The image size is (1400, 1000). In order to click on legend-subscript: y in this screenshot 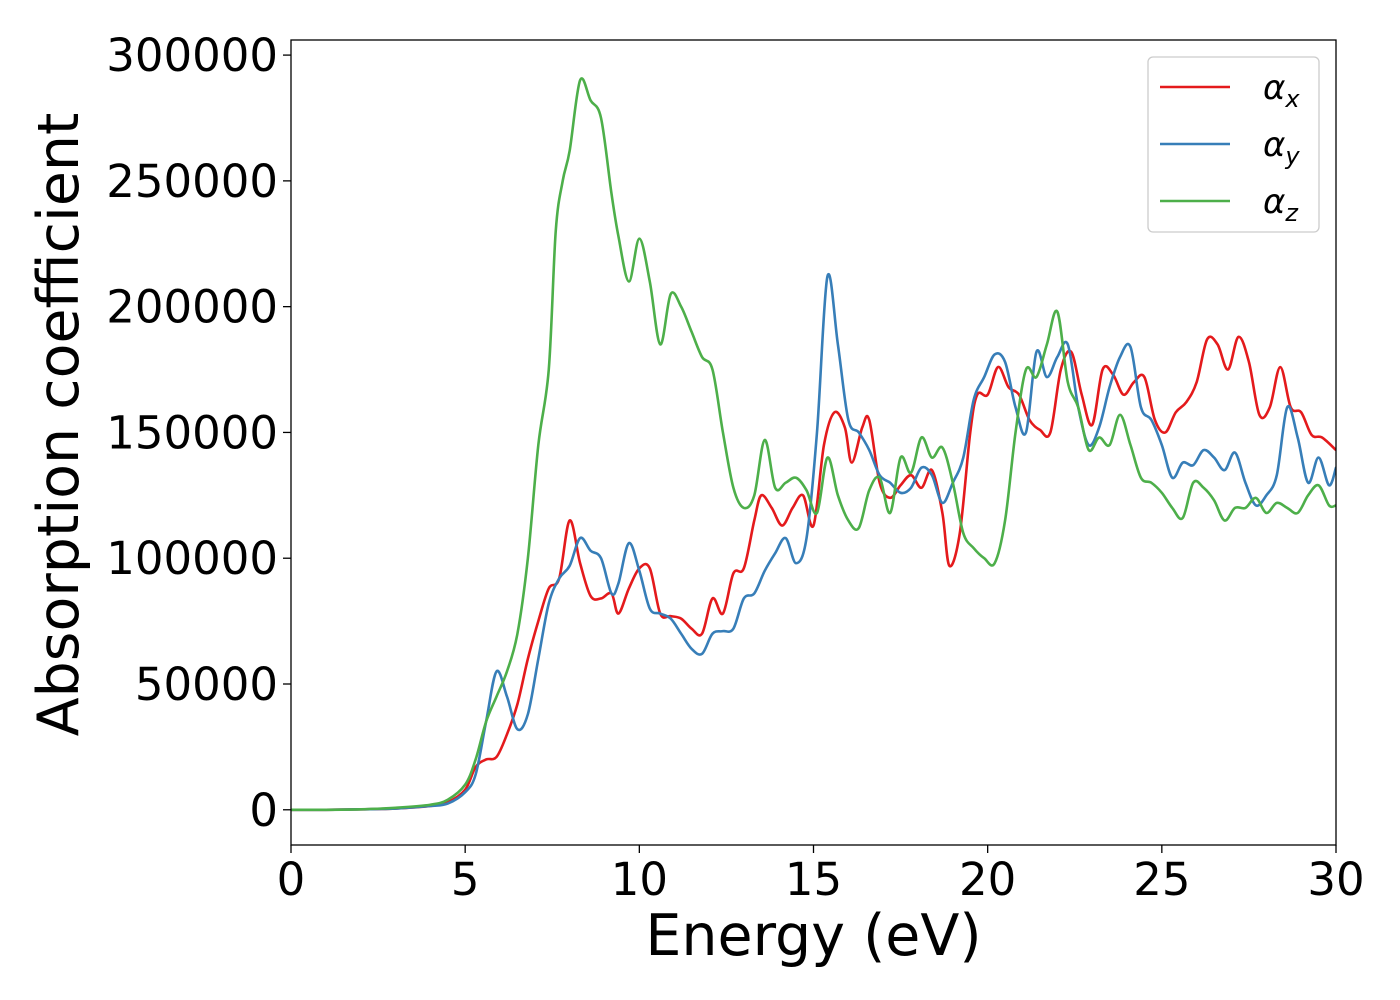, I will do `click(1292, 156)`.